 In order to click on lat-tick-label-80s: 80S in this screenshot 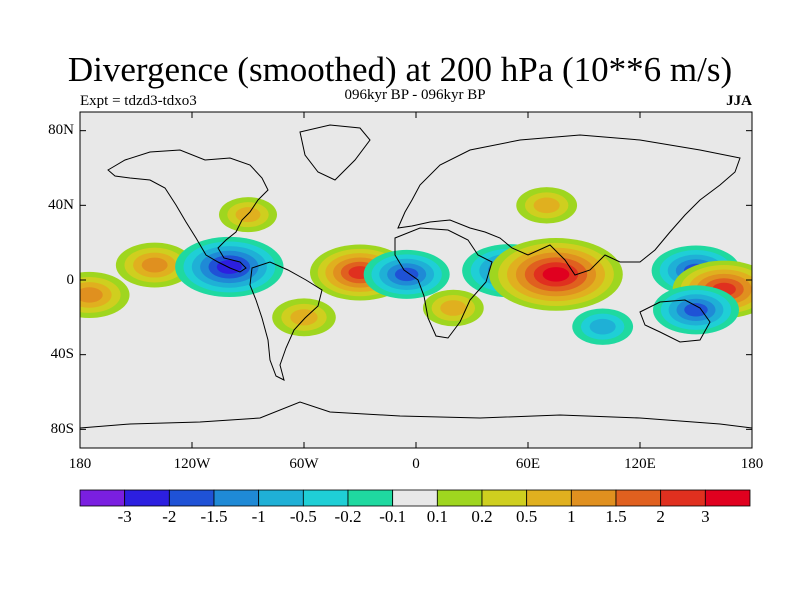, I will do `click(62, 429)`.